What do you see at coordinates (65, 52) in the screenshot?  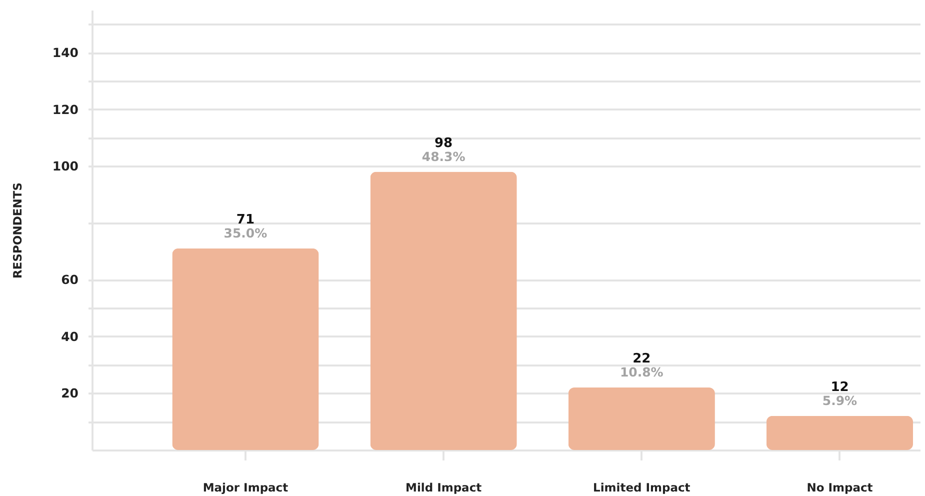 I see `y-tick-label: 140` at bounding box center [65, 52].